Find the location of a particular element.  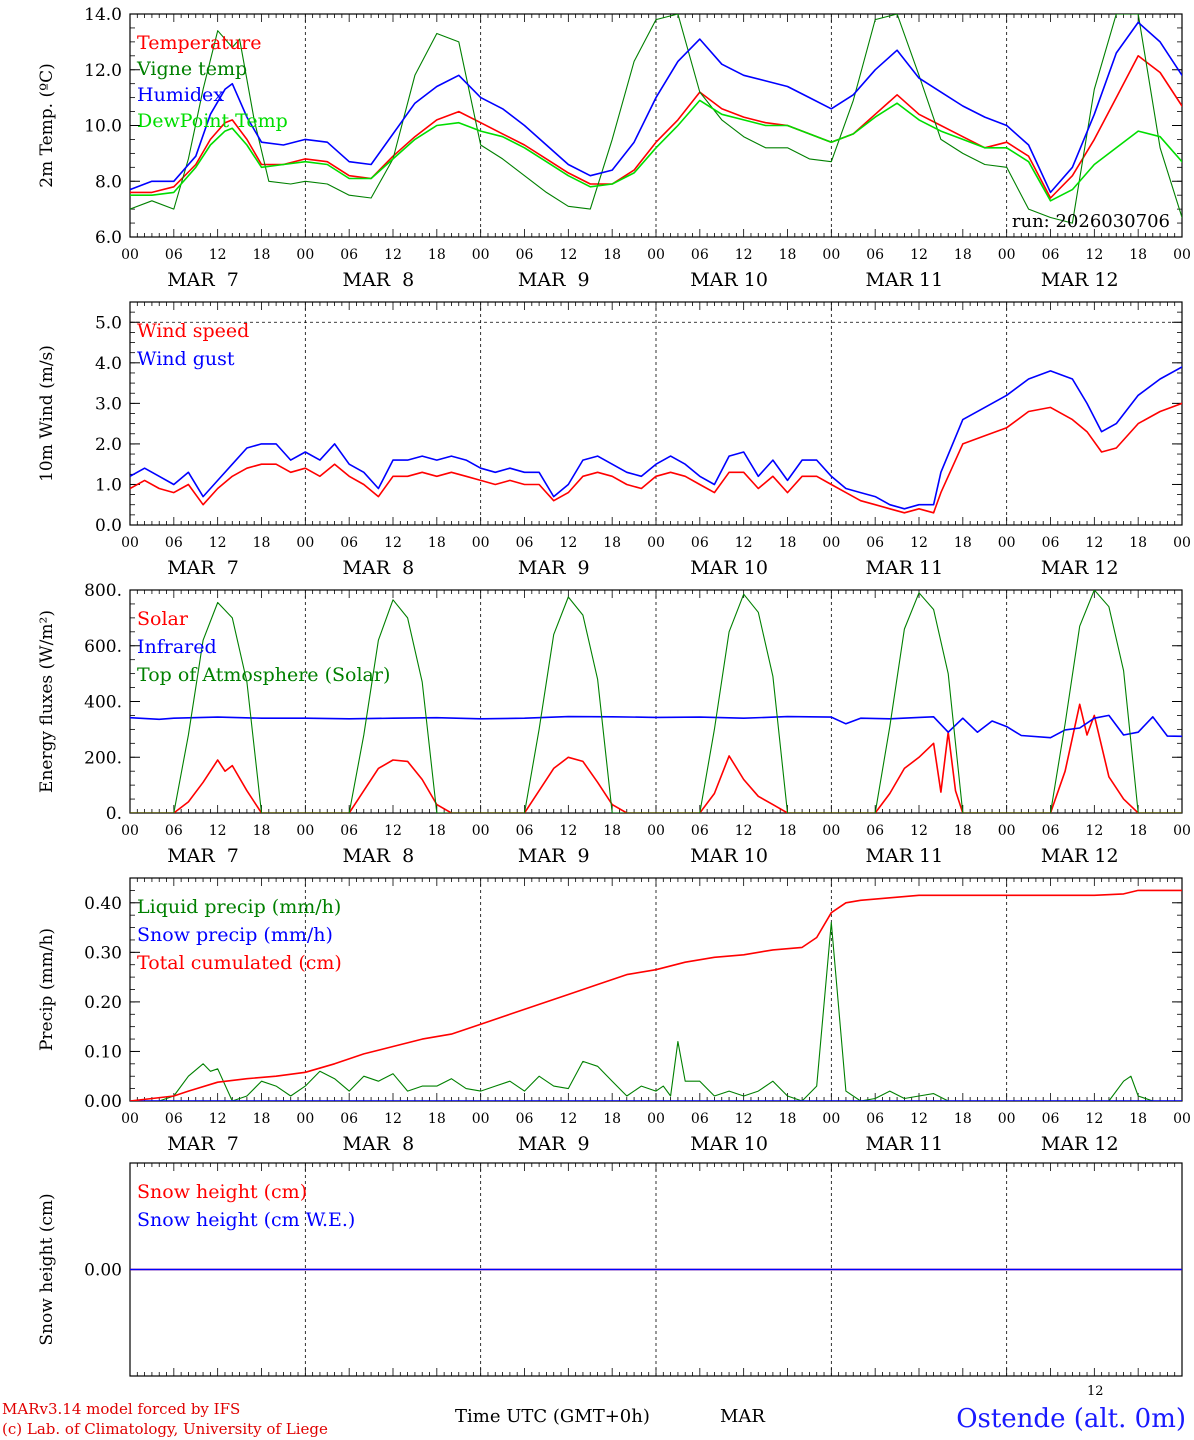

legend-humidex: Humidex is located at coordinates (180, 95).